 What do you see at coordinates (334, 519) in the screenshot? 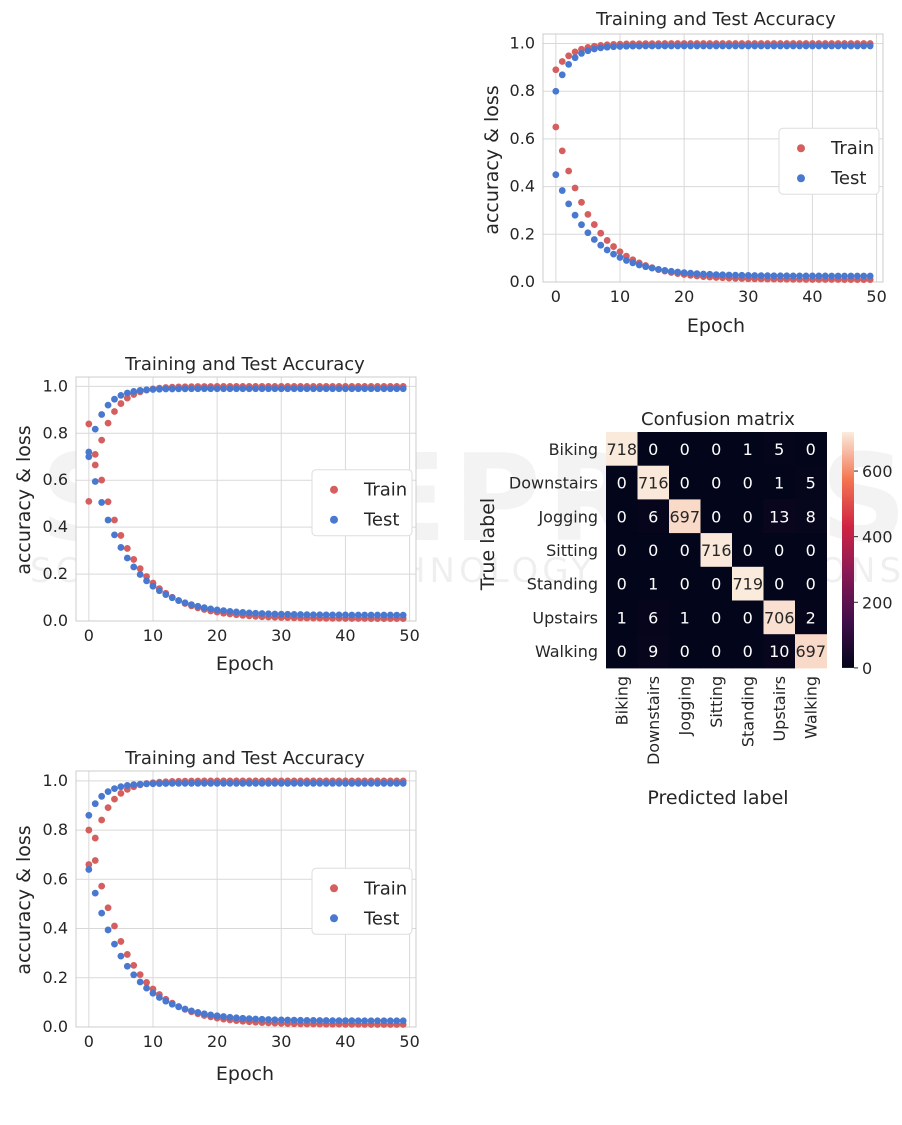
I see `legend-marker-test` at bounding box center [334, 519].